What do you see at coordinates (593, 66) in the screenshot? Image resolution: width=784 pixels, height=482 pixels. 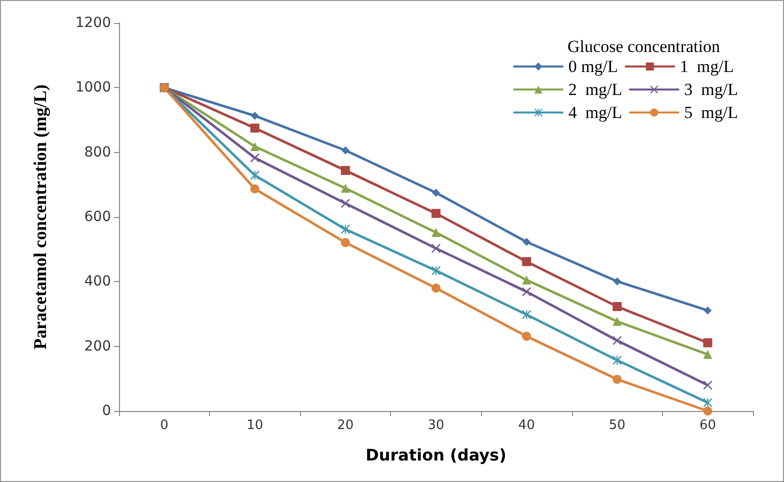 I see `legend-label: 0 mg/L` at bounding box center [593, 66].